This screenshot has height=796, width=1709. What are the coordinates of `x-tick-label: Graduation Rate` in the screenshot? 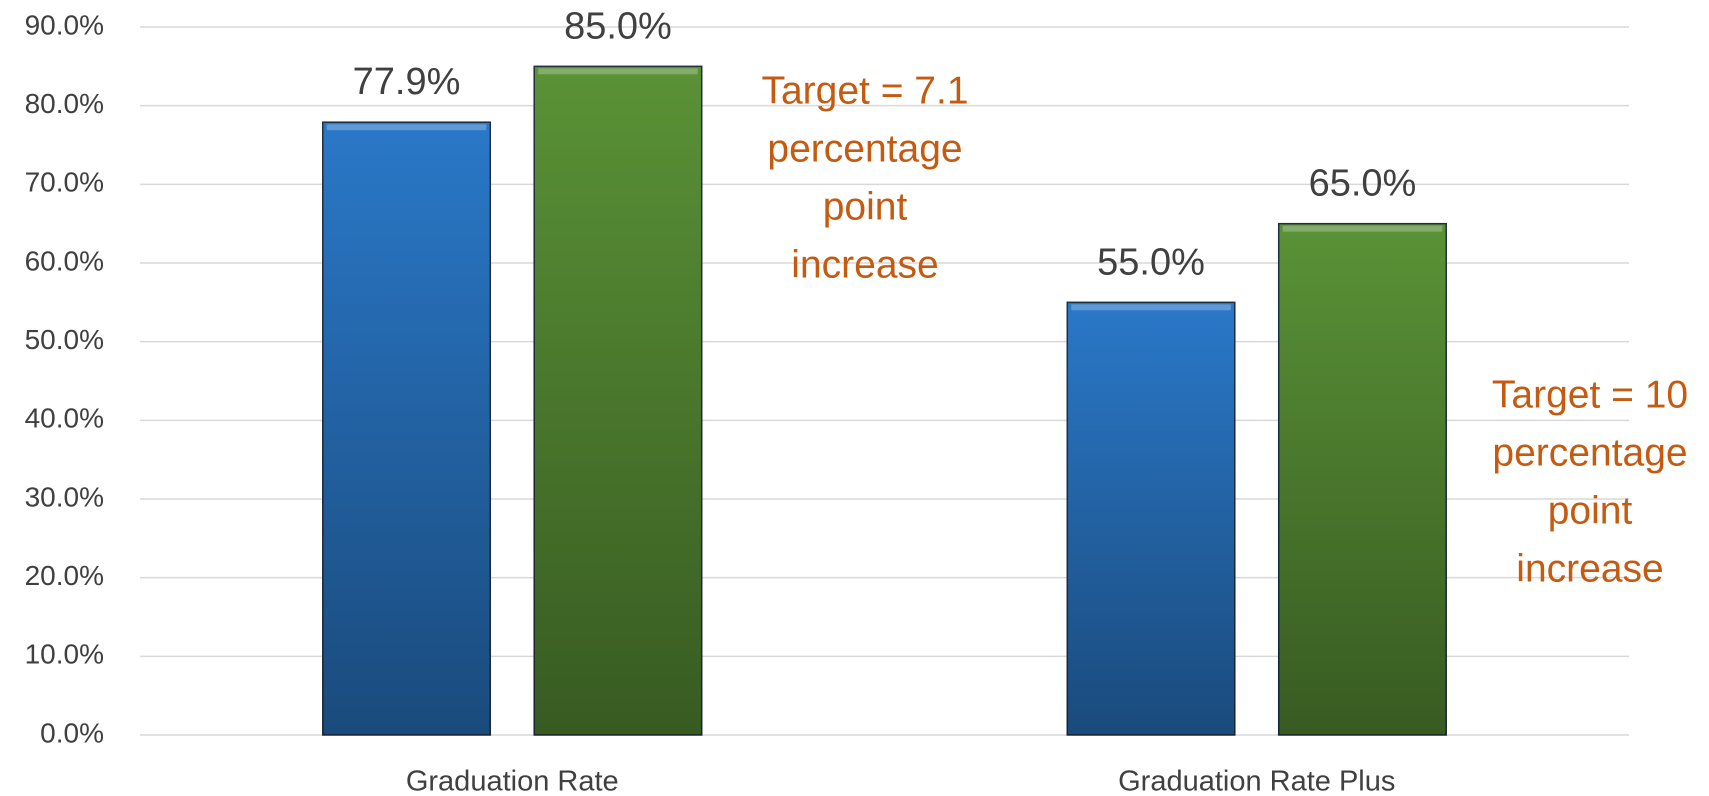 It's located at (512, 781).